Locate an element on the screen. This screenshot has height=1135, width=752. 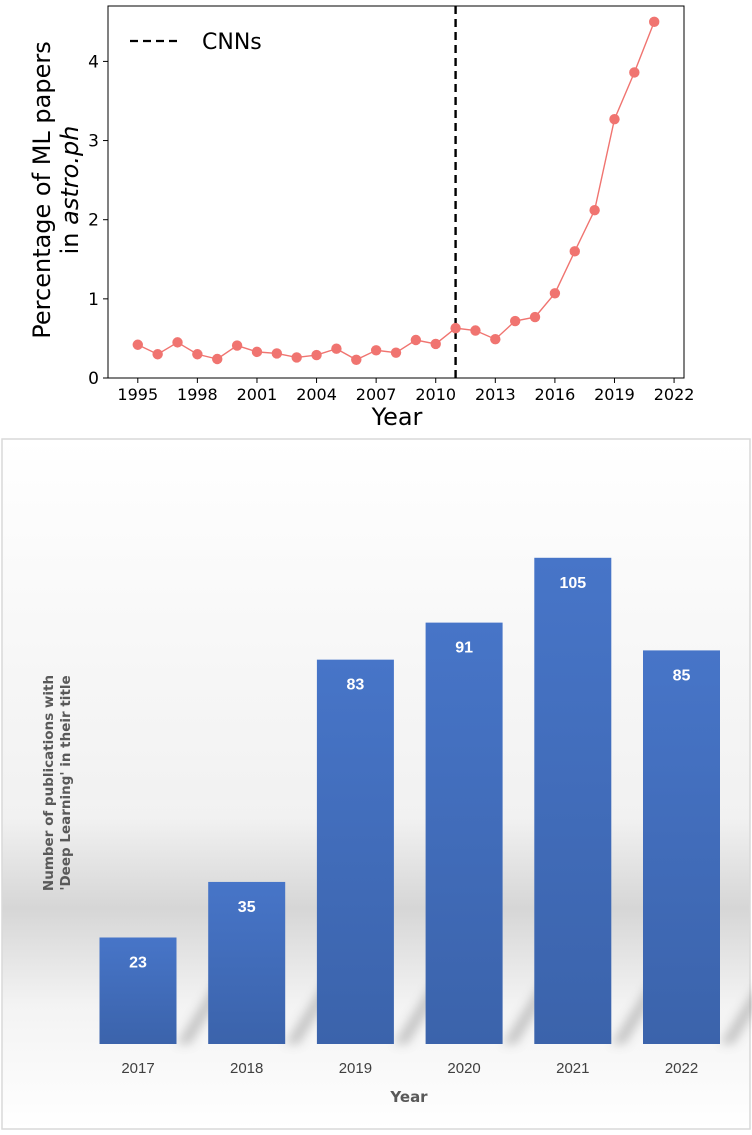
x-tick-label: 1998 is located at coordinates (197, 394).